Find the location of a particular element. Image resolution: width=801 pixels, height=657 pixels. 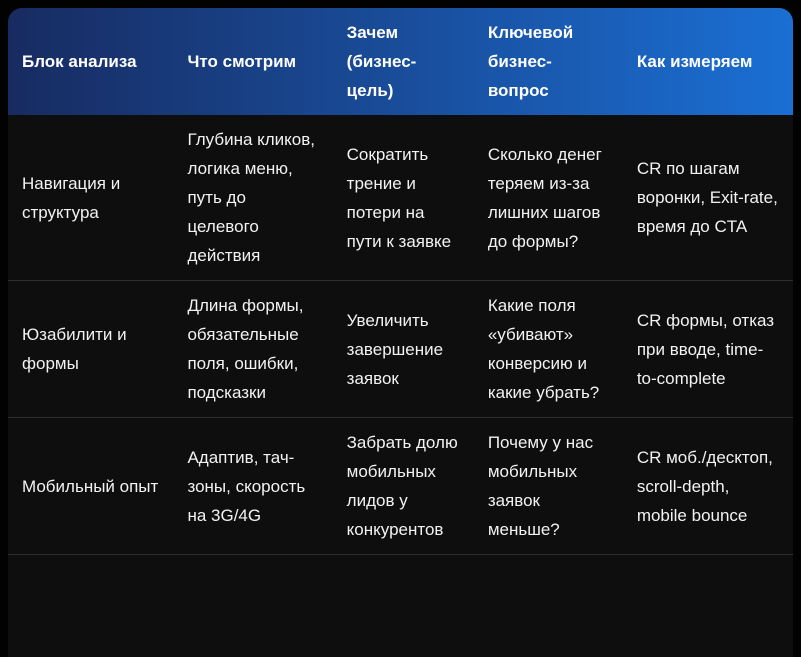

header-cell-analysis-block: Блок анализа is located at coordinates (79, 61).